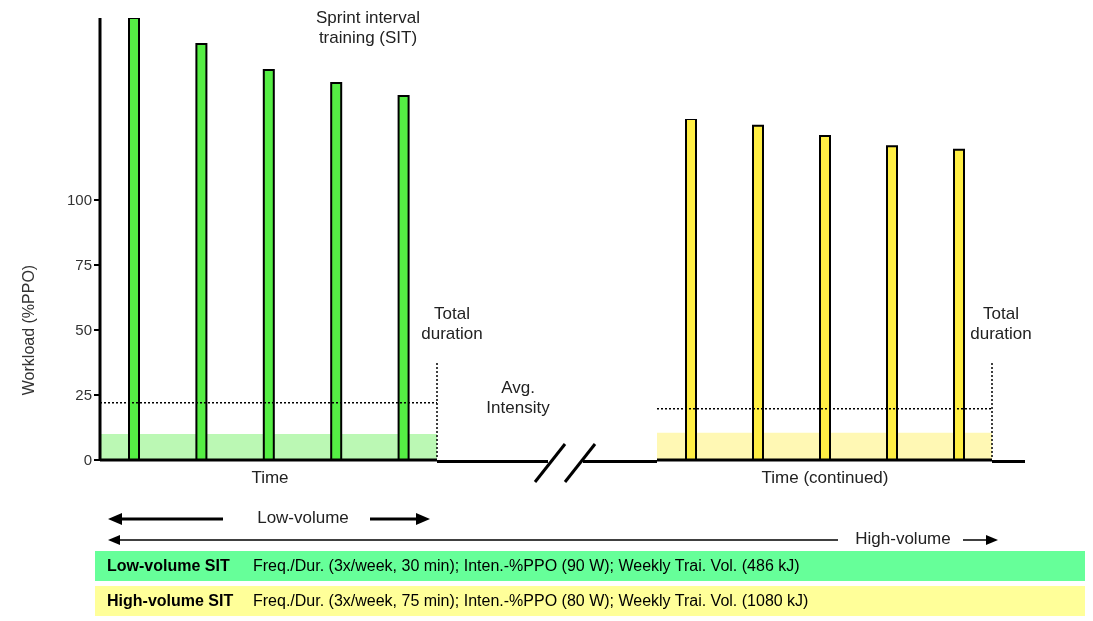  Describe the element at coordinates (526, 566) in the screenshot. I see `text: Freq./Dur. (3x/week, 30 min); Inten.-%PPO (90 W); Weekly Trai. Vol. (486 kJ)` at that location.